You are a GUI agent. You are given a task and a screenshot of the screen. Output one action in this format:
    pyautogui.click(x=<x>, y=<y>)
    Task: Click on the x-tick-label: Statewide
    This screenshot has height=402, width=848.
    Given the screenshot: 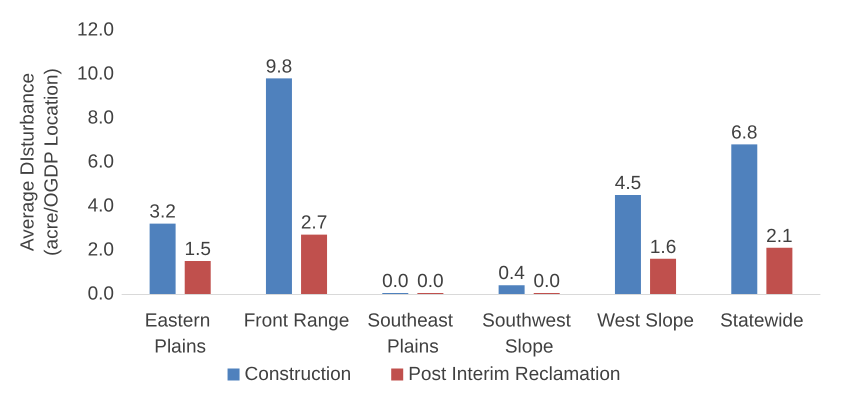 What is the action you would take?
    pyautogui.click(x=762, y=321)
    